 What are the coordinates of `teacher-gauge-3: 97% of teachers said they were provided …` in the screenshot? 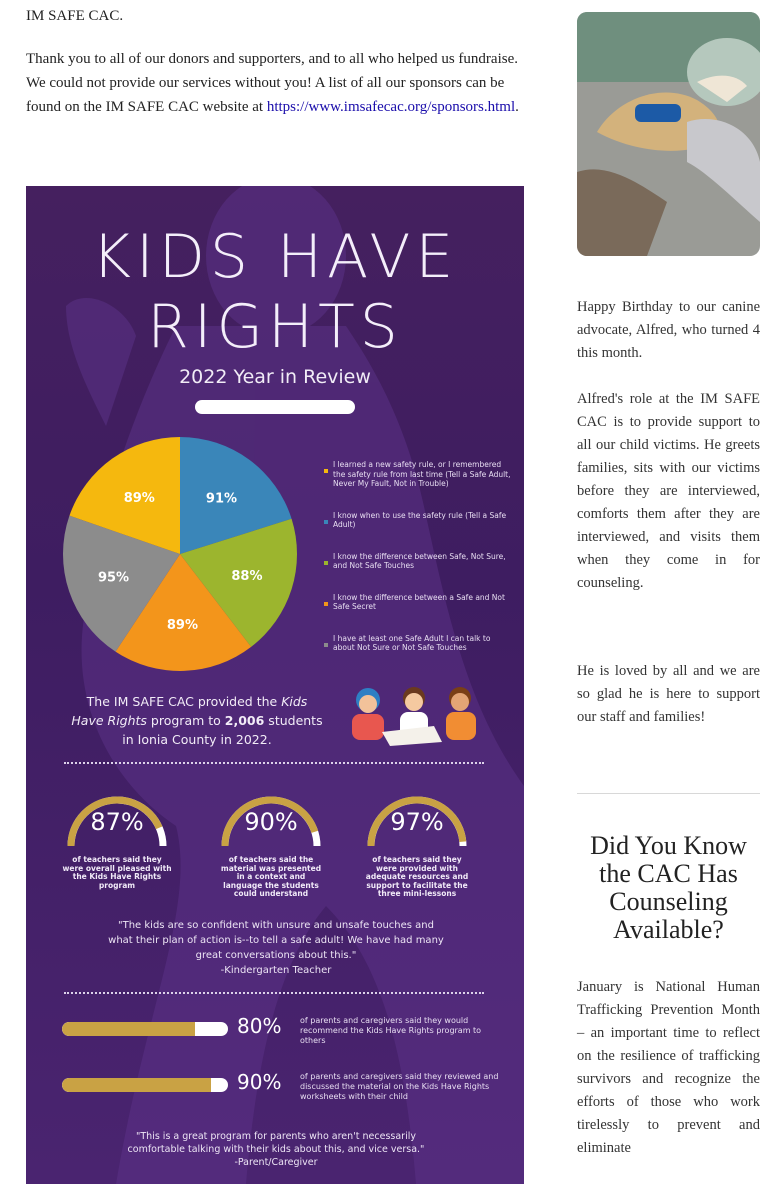 It's located at (417, 846).